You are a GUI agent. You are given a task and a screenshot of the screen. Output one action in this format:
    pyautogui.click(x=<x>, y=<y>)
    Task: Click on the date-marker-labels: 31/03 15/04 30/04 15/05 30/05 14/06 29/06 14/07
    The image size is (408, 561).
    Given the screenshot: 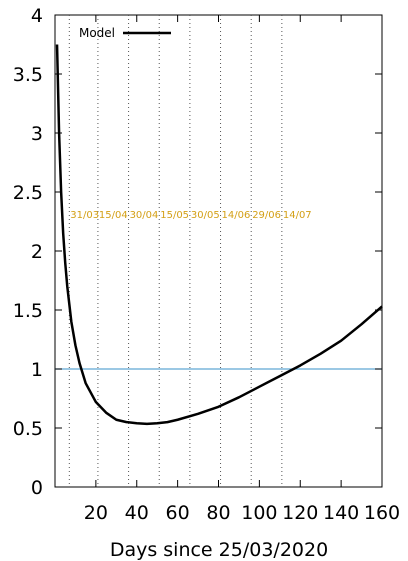 What is the action you would take?
    pyautogui.click(x=190, y=215)
    